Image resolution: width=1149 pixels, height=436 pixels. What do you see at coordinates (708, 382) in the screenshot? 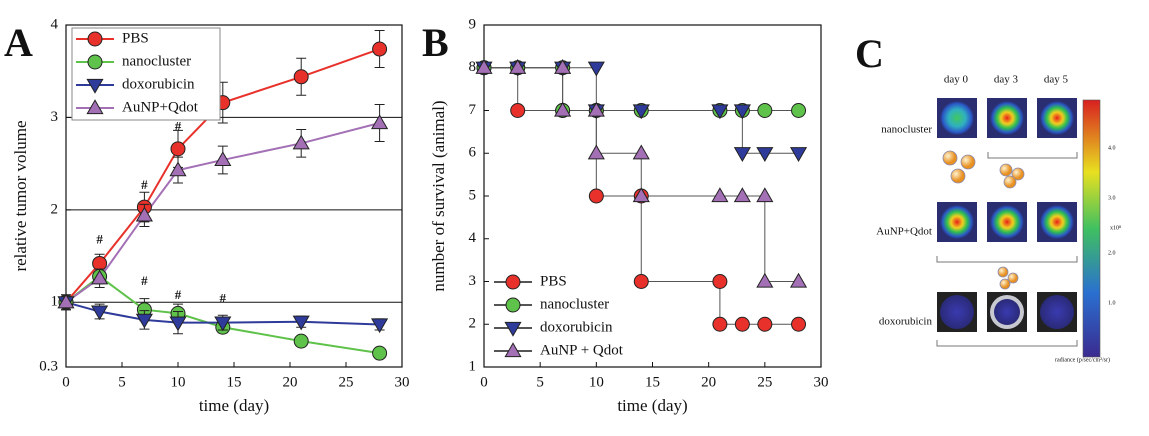
I see `x-tick-label: 20` at bounding box center [708, 382].